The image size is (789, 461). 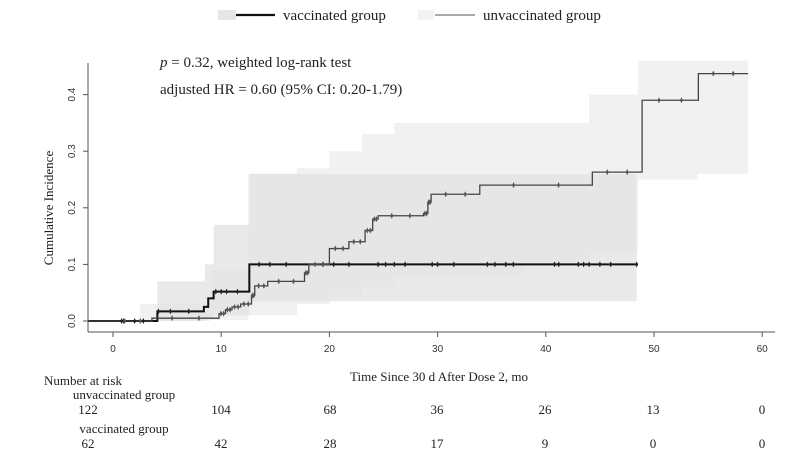 I want to click on x-tick-label: 40, so click(x=546, y=349).